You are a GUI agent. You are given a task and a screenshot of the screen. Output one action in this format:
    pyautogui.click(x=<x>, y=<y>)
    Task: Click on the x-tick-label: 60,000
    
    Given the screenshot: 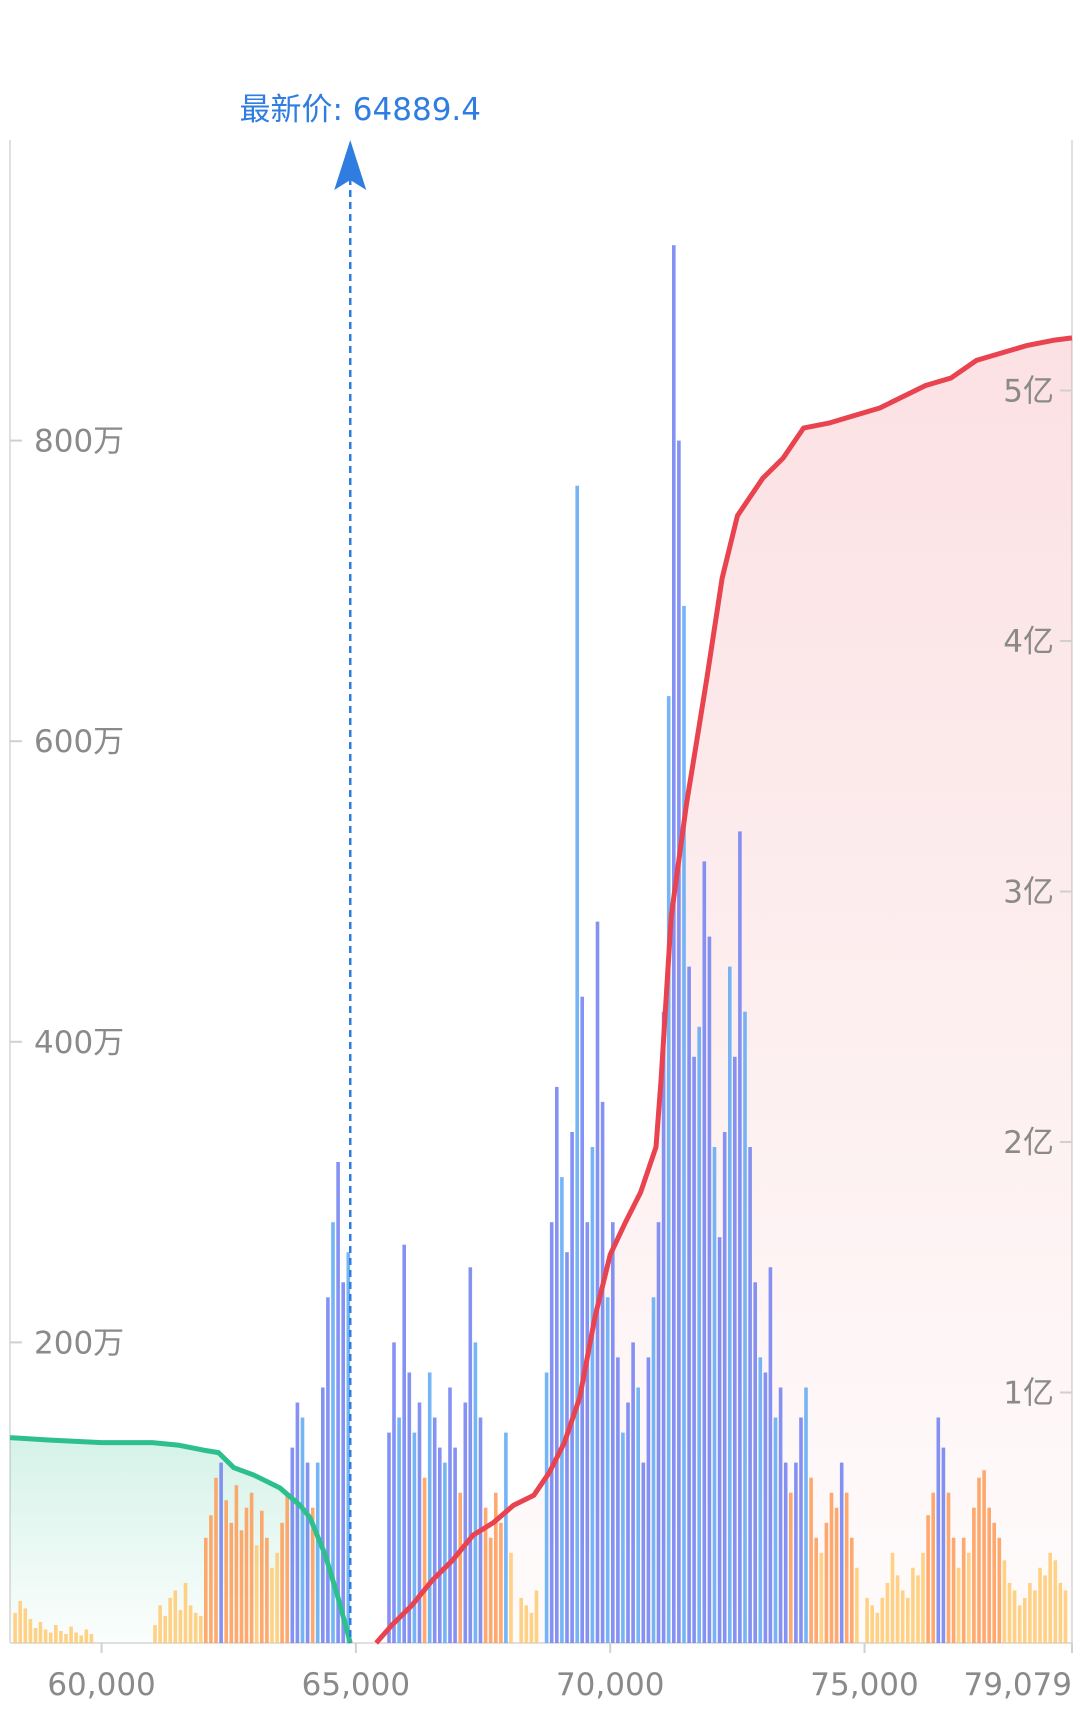 What is the action you would take?
    pyautogui.click(x=101, y=1685)
    